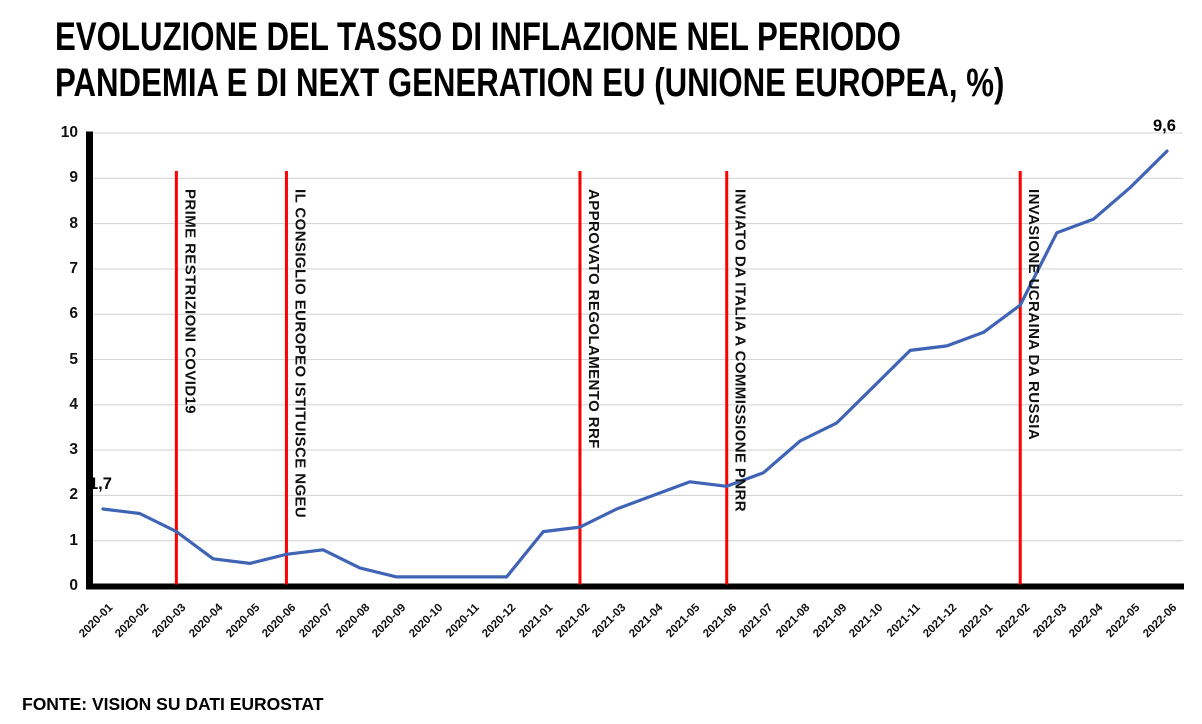  What do you see at coordinates (73, 495) in the screenshot?
I see `y-tick-label: 2` at bounding box center [73, 495].